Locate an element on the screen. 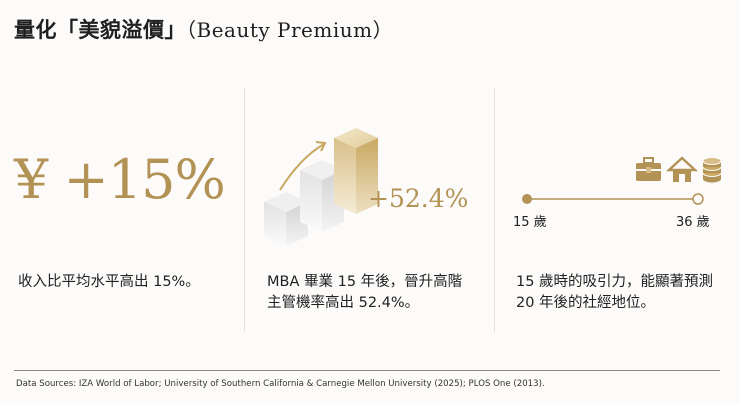  timeline-start-dot is located at coordinates (527, 199).